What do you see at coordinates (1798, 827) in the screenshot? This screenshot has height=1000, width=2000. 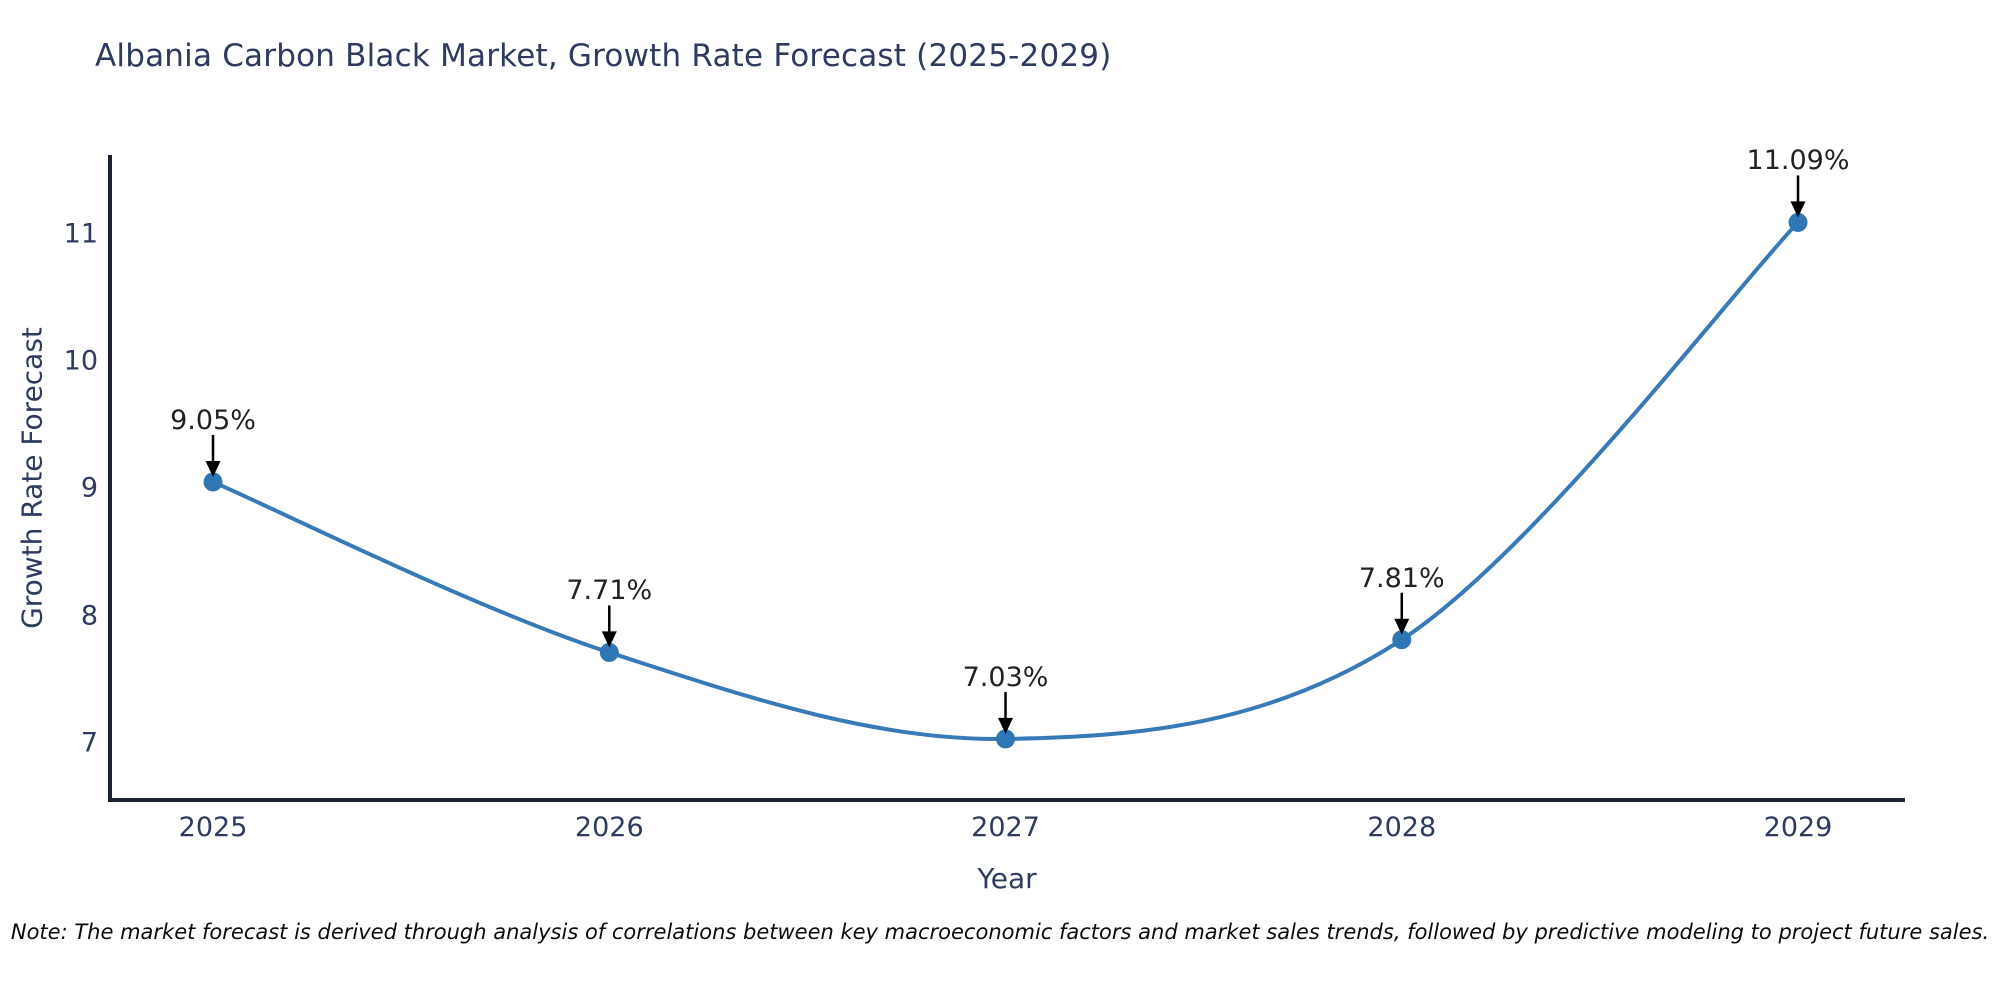 I see `x-tick-label: 2029` at bounding box center [1798, 827].